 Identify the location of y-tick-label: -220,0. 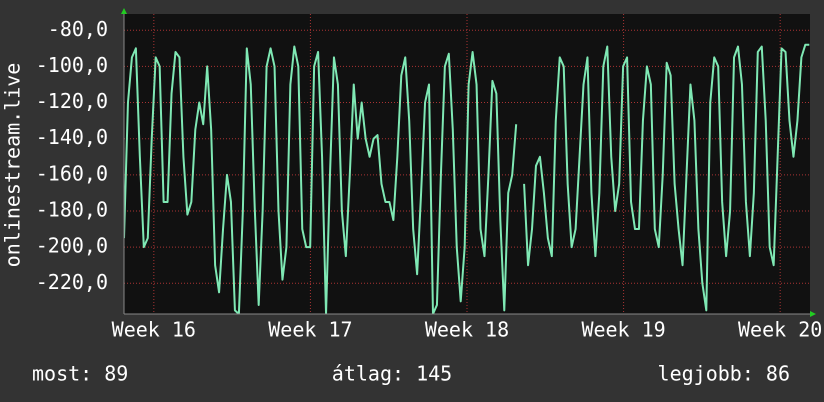
(72, 282).